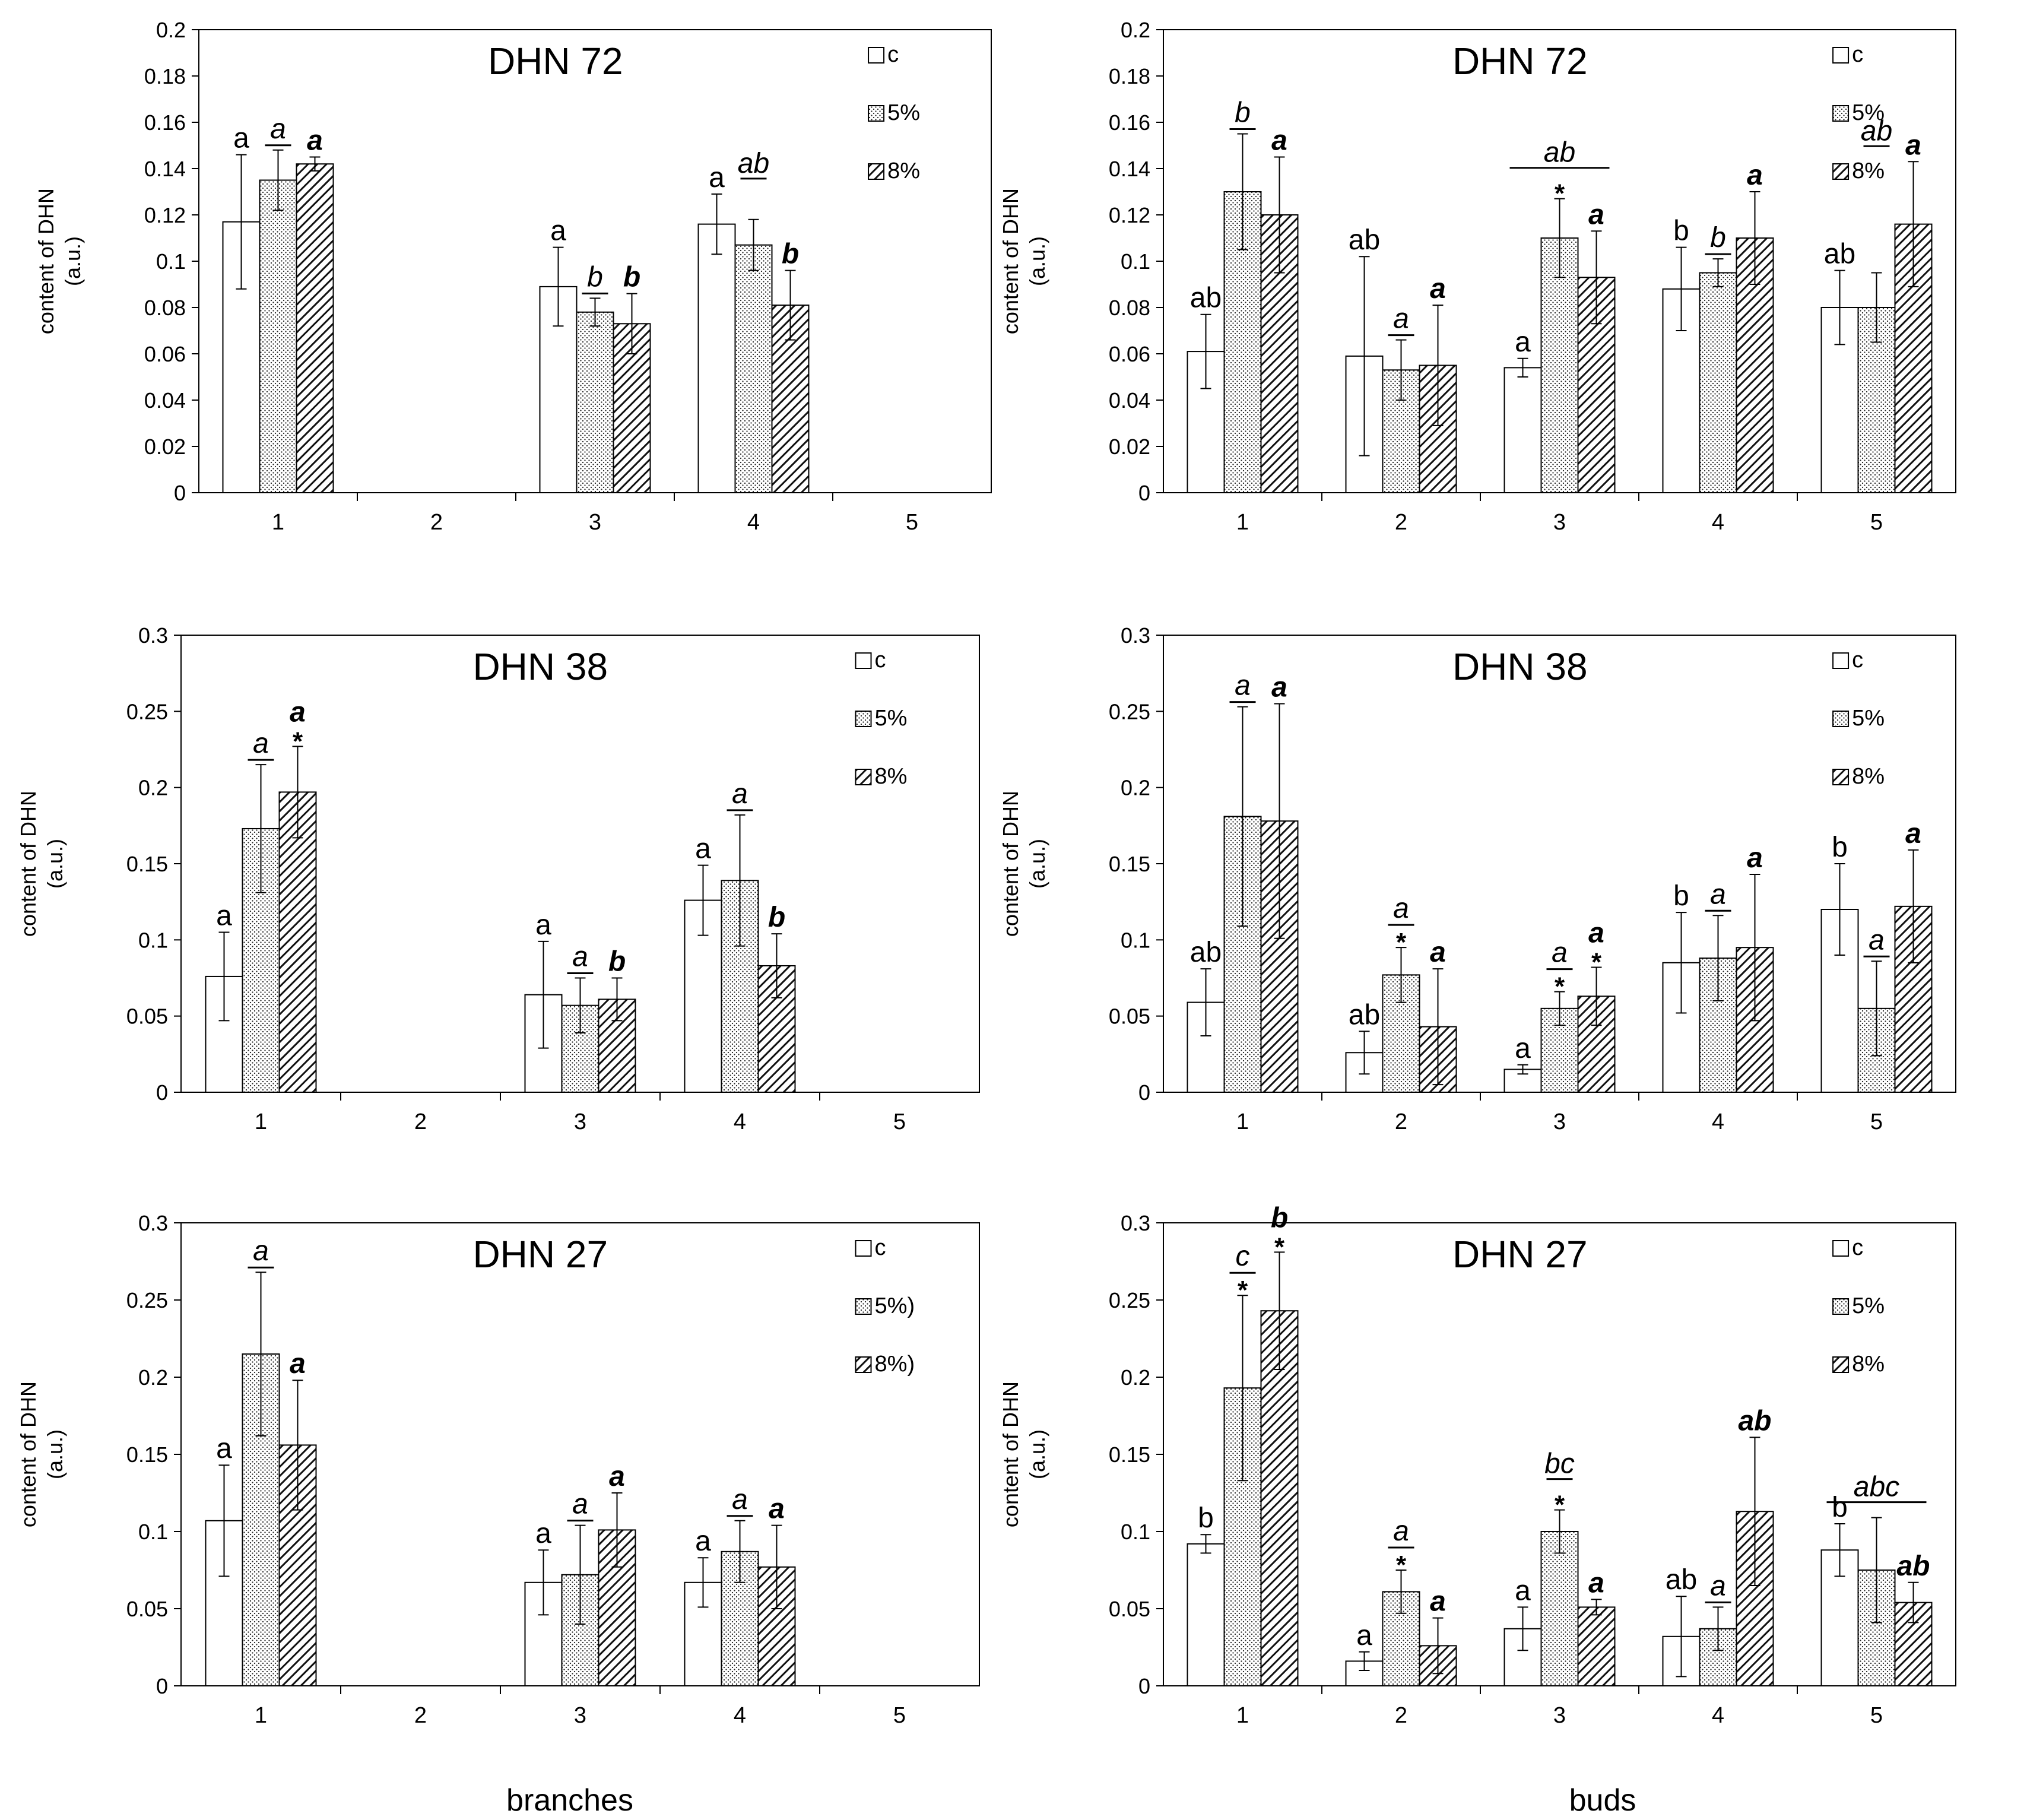 Image resolution: width=2027 pixels, height=1820 pixels. I want to click on legend-label: 8%), so click(895, 1364).